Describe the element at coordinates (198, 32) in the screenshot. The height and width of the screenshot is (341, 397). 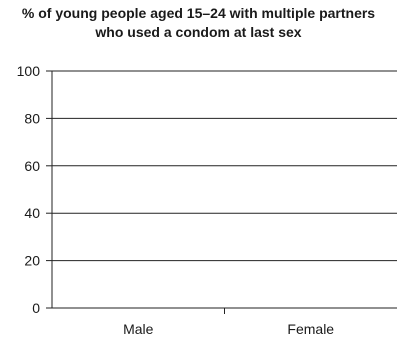
I see `chart-title-line-2: who used a condom at last sex` at that location.